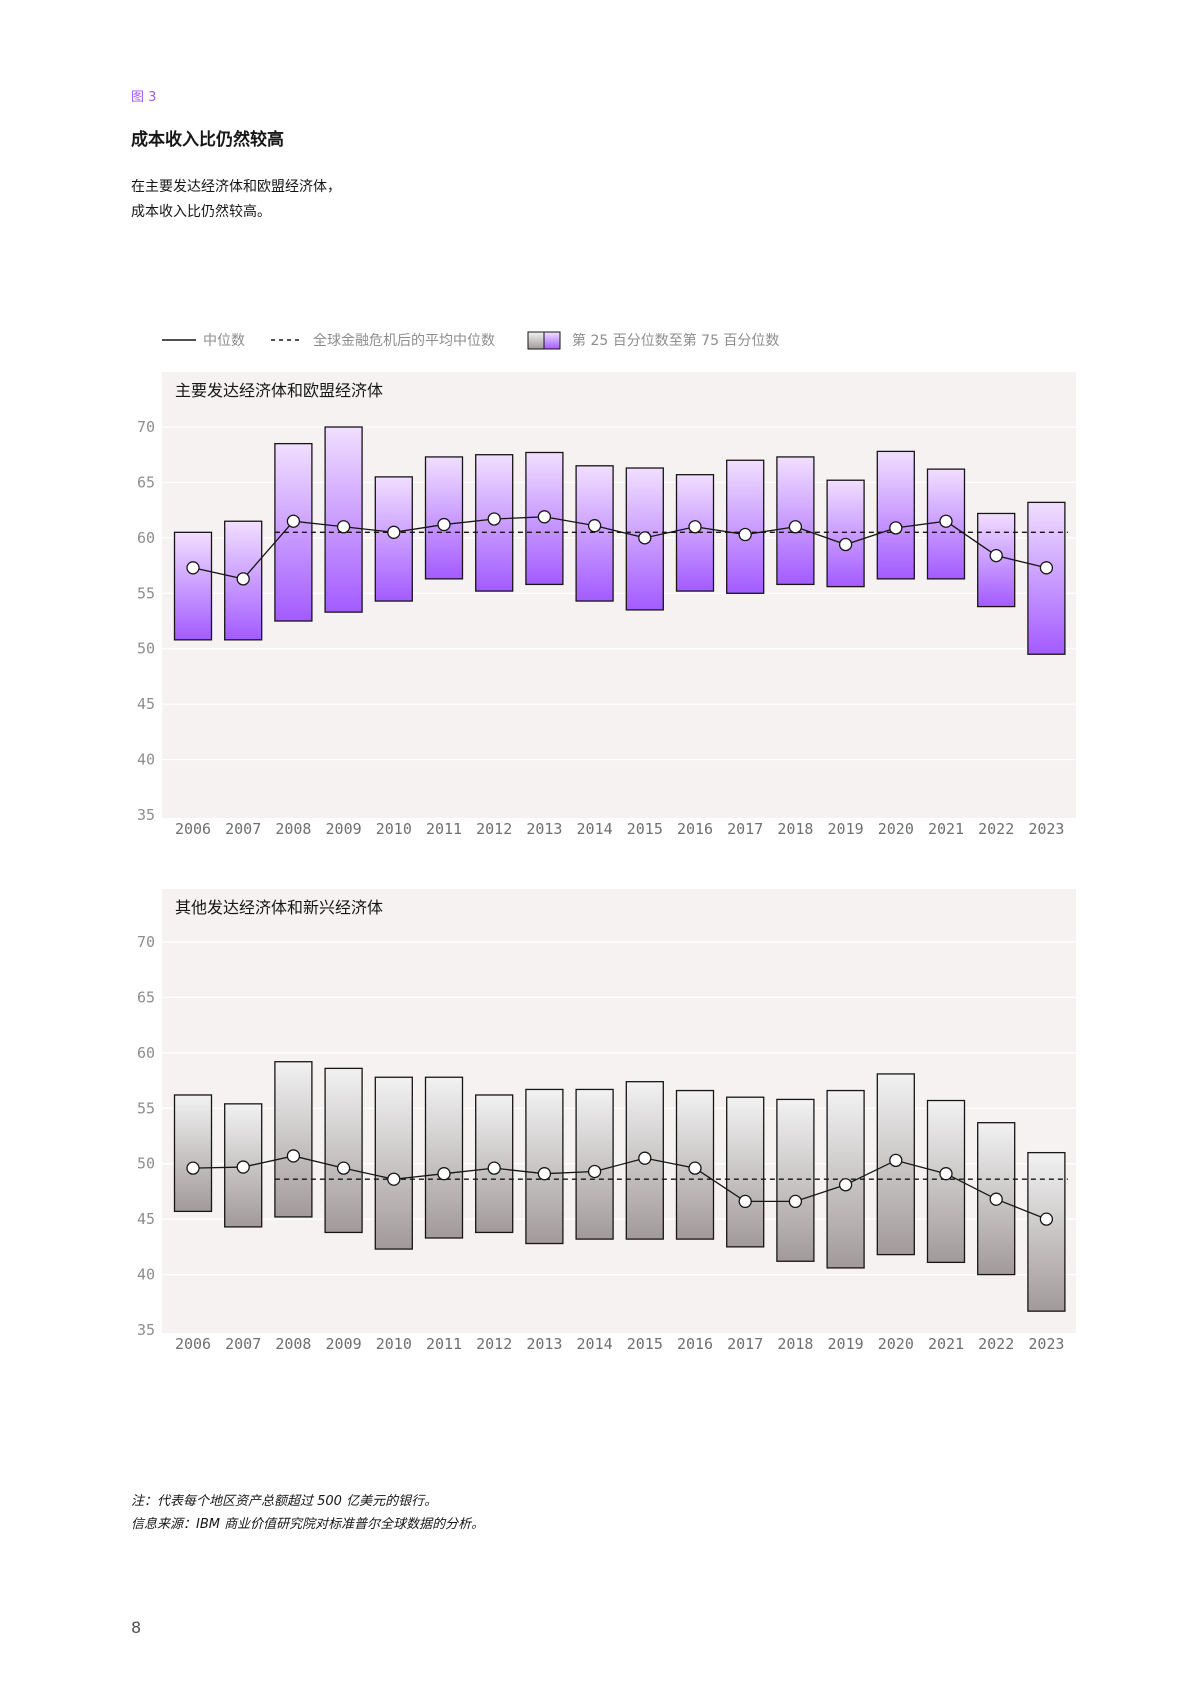 The image size is (1200, 1698). What do you see at coordinates (846, 1344) in the screenshot?
I see `x-tick-label: 2019` at bounding box center [846, 1344].